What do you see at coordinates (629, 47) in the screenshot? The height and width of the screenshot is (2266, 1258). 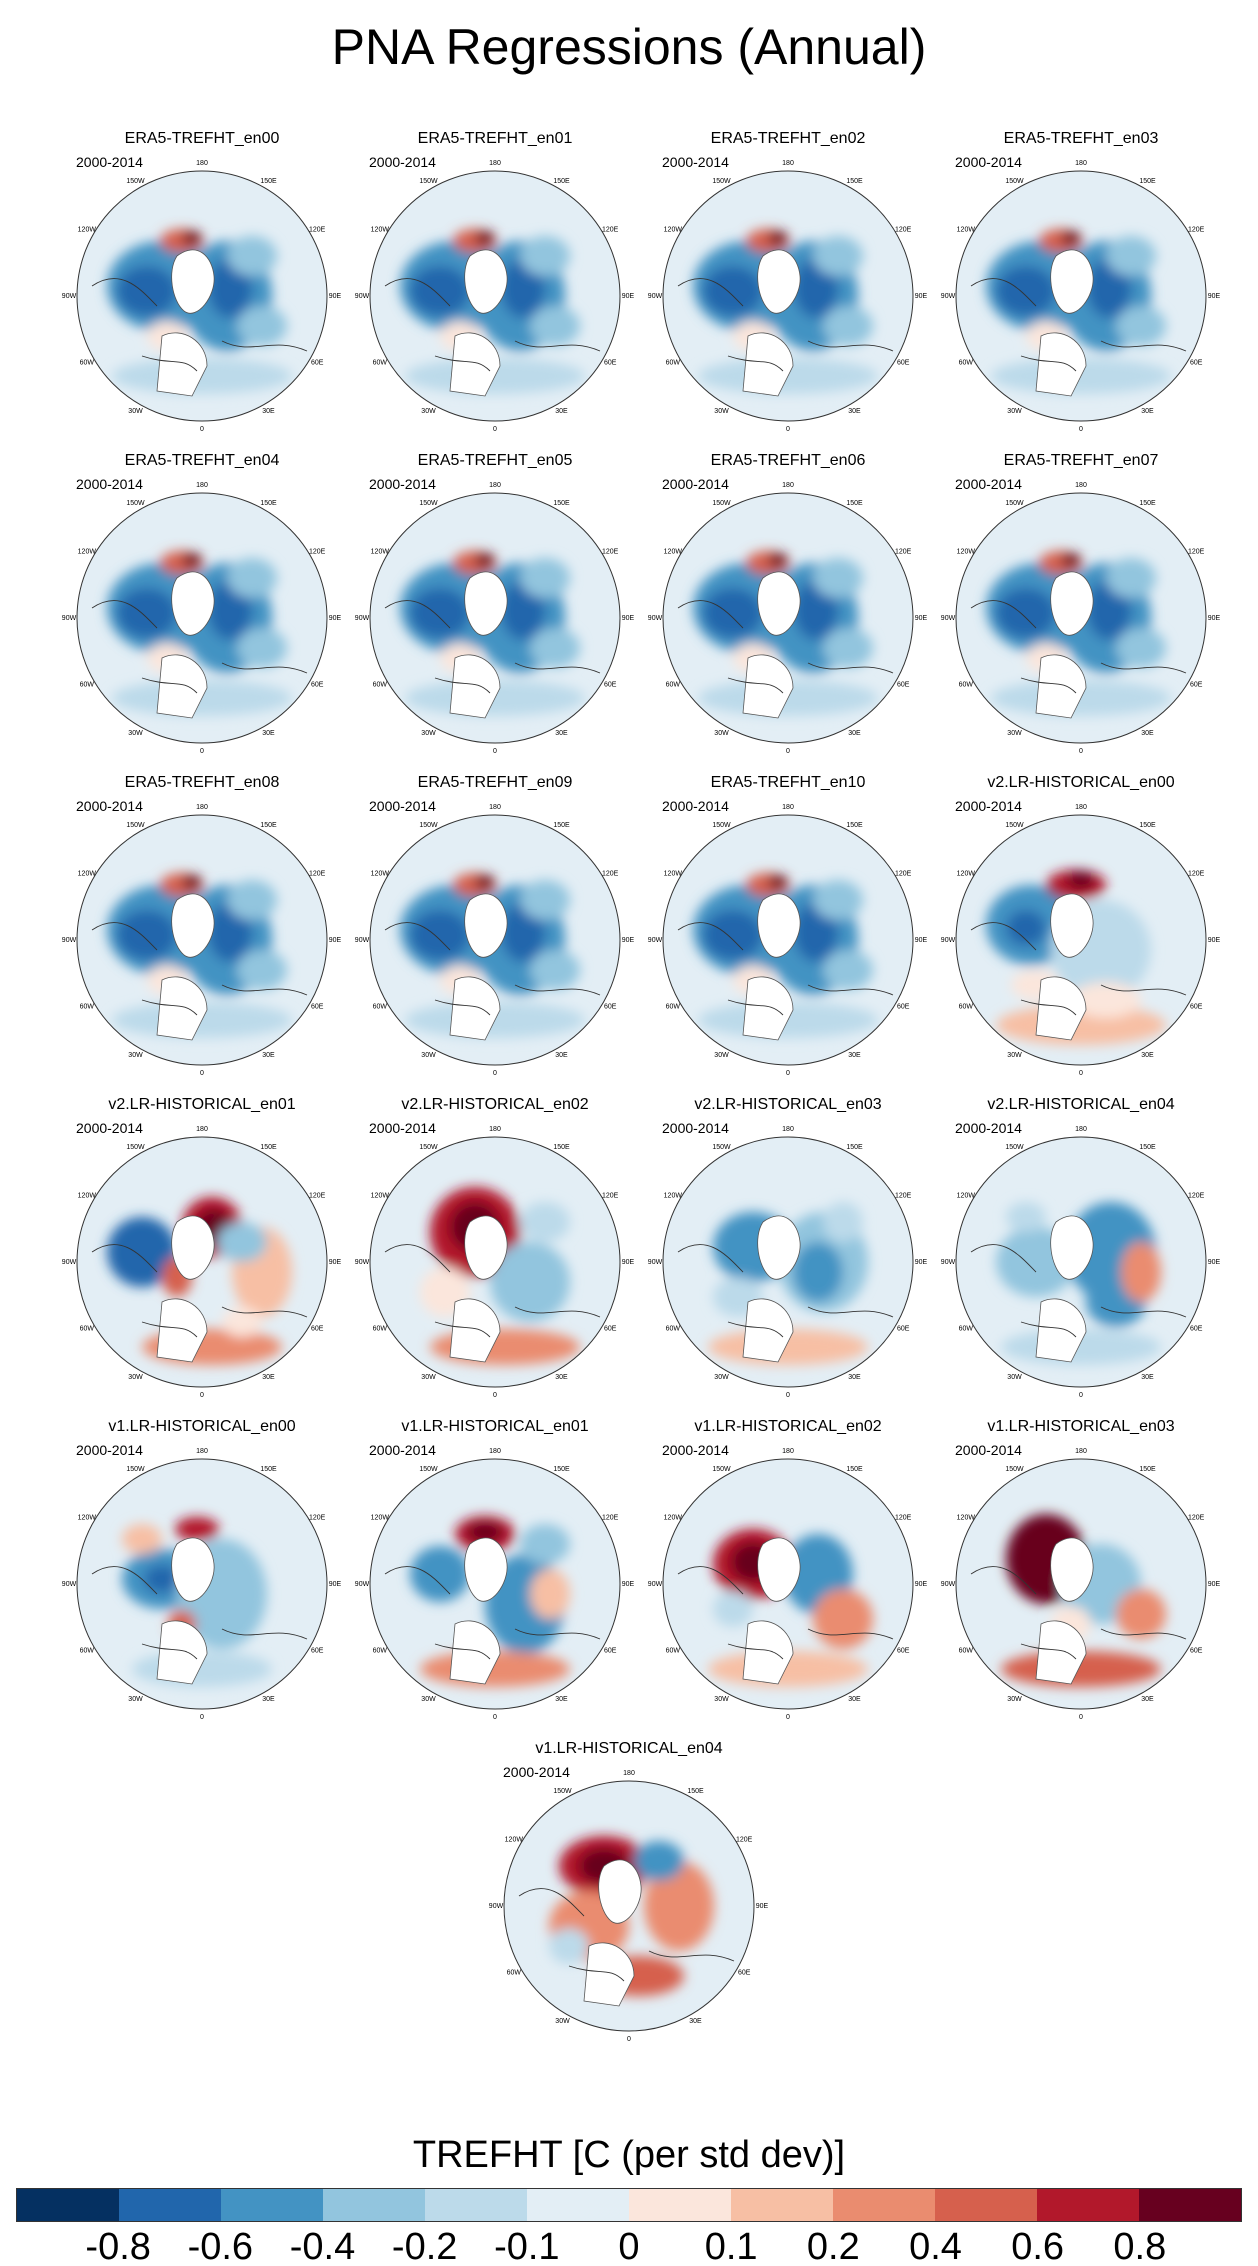 I see `figure-title: PNA Regressions (Annual)` at bounding box center [629, 47].